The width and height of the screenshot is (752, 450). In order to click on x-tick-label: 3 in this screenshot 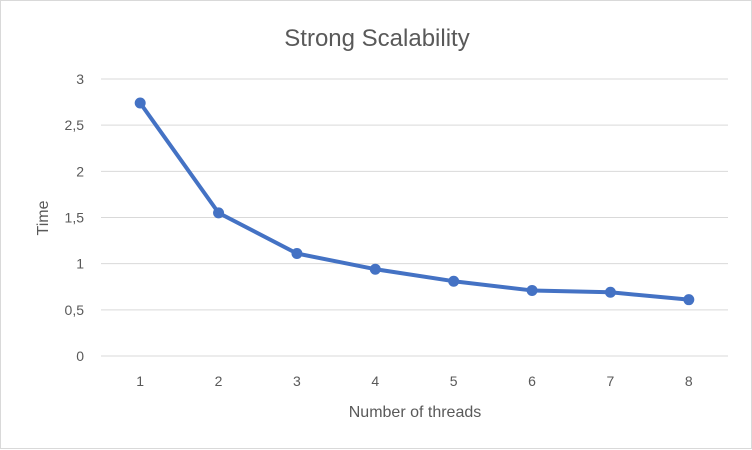, I will do `click(297, 381)`.